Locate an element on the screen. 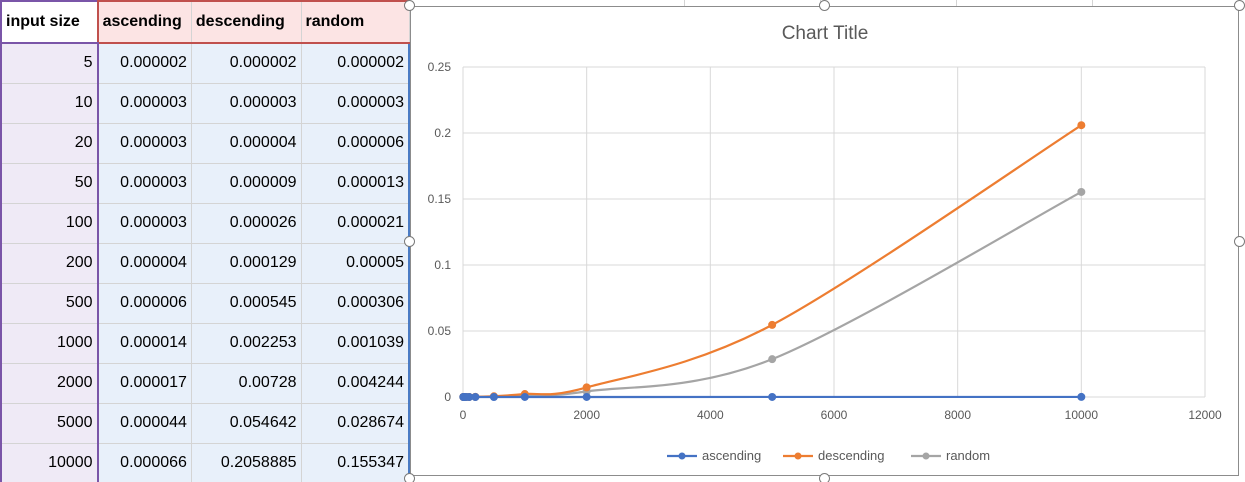 This screenshot has width=1245, height=482. cell-descending: 0.000004 is located at coordinates (246, 143).